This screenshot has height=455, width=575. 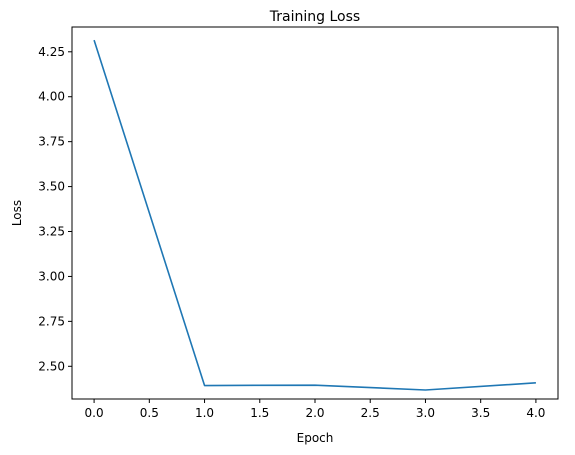 What do you see at coordinates (51, 366) in the screenshot?
I see `y-tick-label: 2.50` at bounding box center [51, 366].